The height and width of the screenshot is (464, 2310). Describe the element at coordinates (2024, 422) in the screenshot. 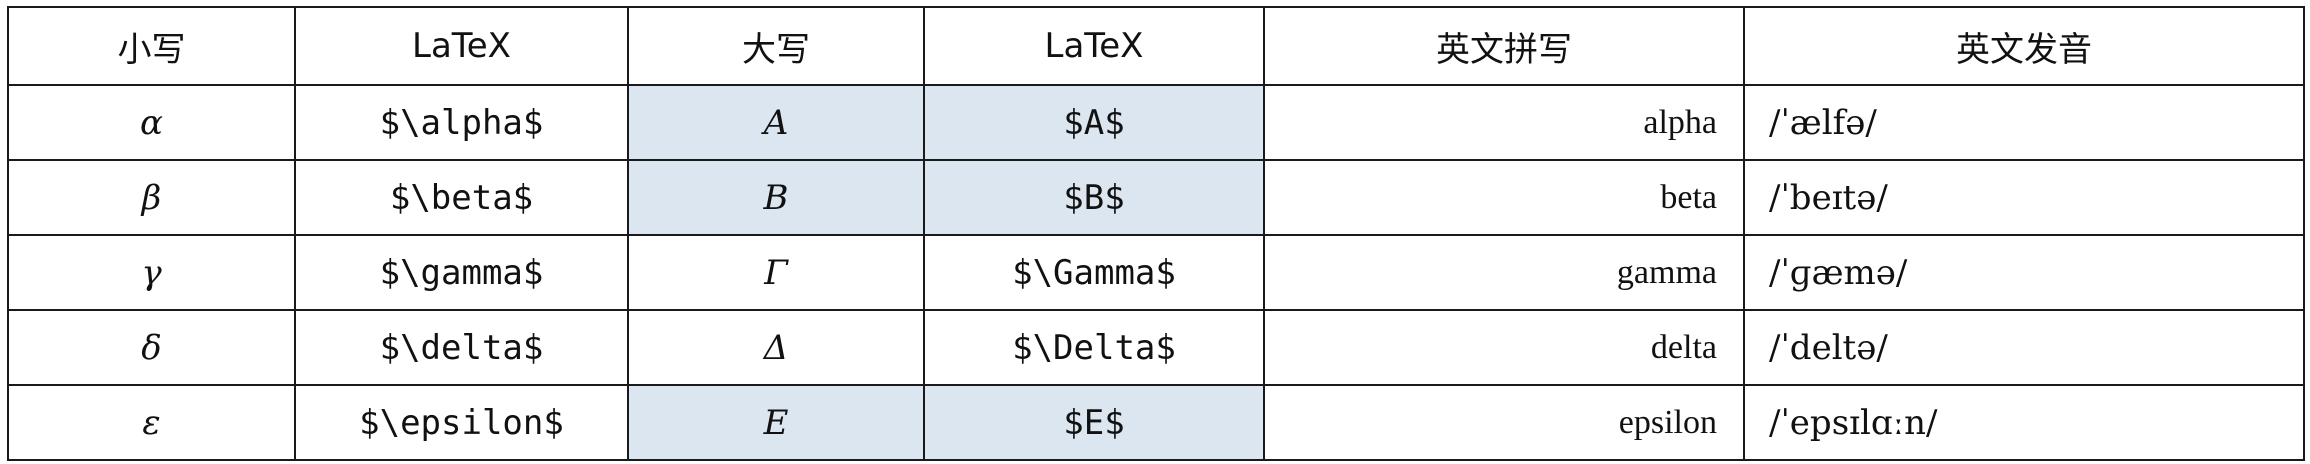

I see `pronunciation-cell: /ˈepsɪlɑːn/` at that location.